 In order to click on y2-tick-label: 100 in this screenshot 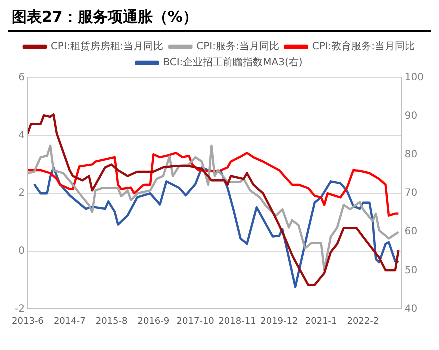, I will do `click(414, 78)`.